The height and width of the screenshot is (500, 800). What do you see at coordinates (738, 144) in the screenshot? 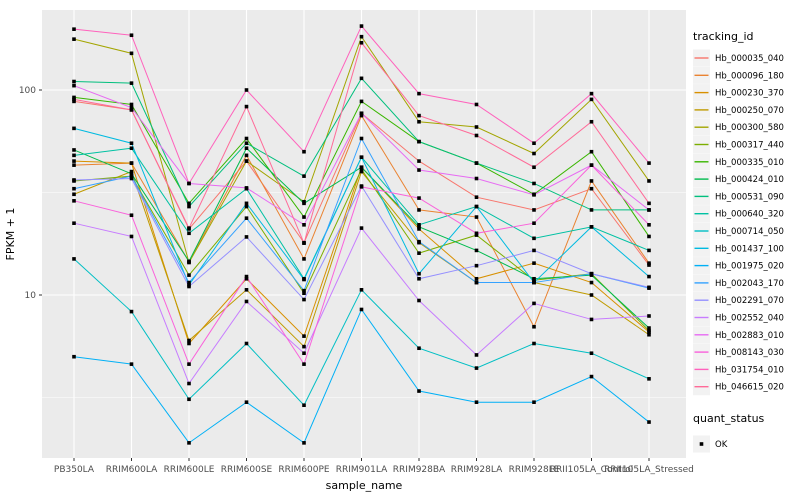
I see `legend-item-Hb_000317_440: Hb_000317_440` at bounding box center [738, 144].